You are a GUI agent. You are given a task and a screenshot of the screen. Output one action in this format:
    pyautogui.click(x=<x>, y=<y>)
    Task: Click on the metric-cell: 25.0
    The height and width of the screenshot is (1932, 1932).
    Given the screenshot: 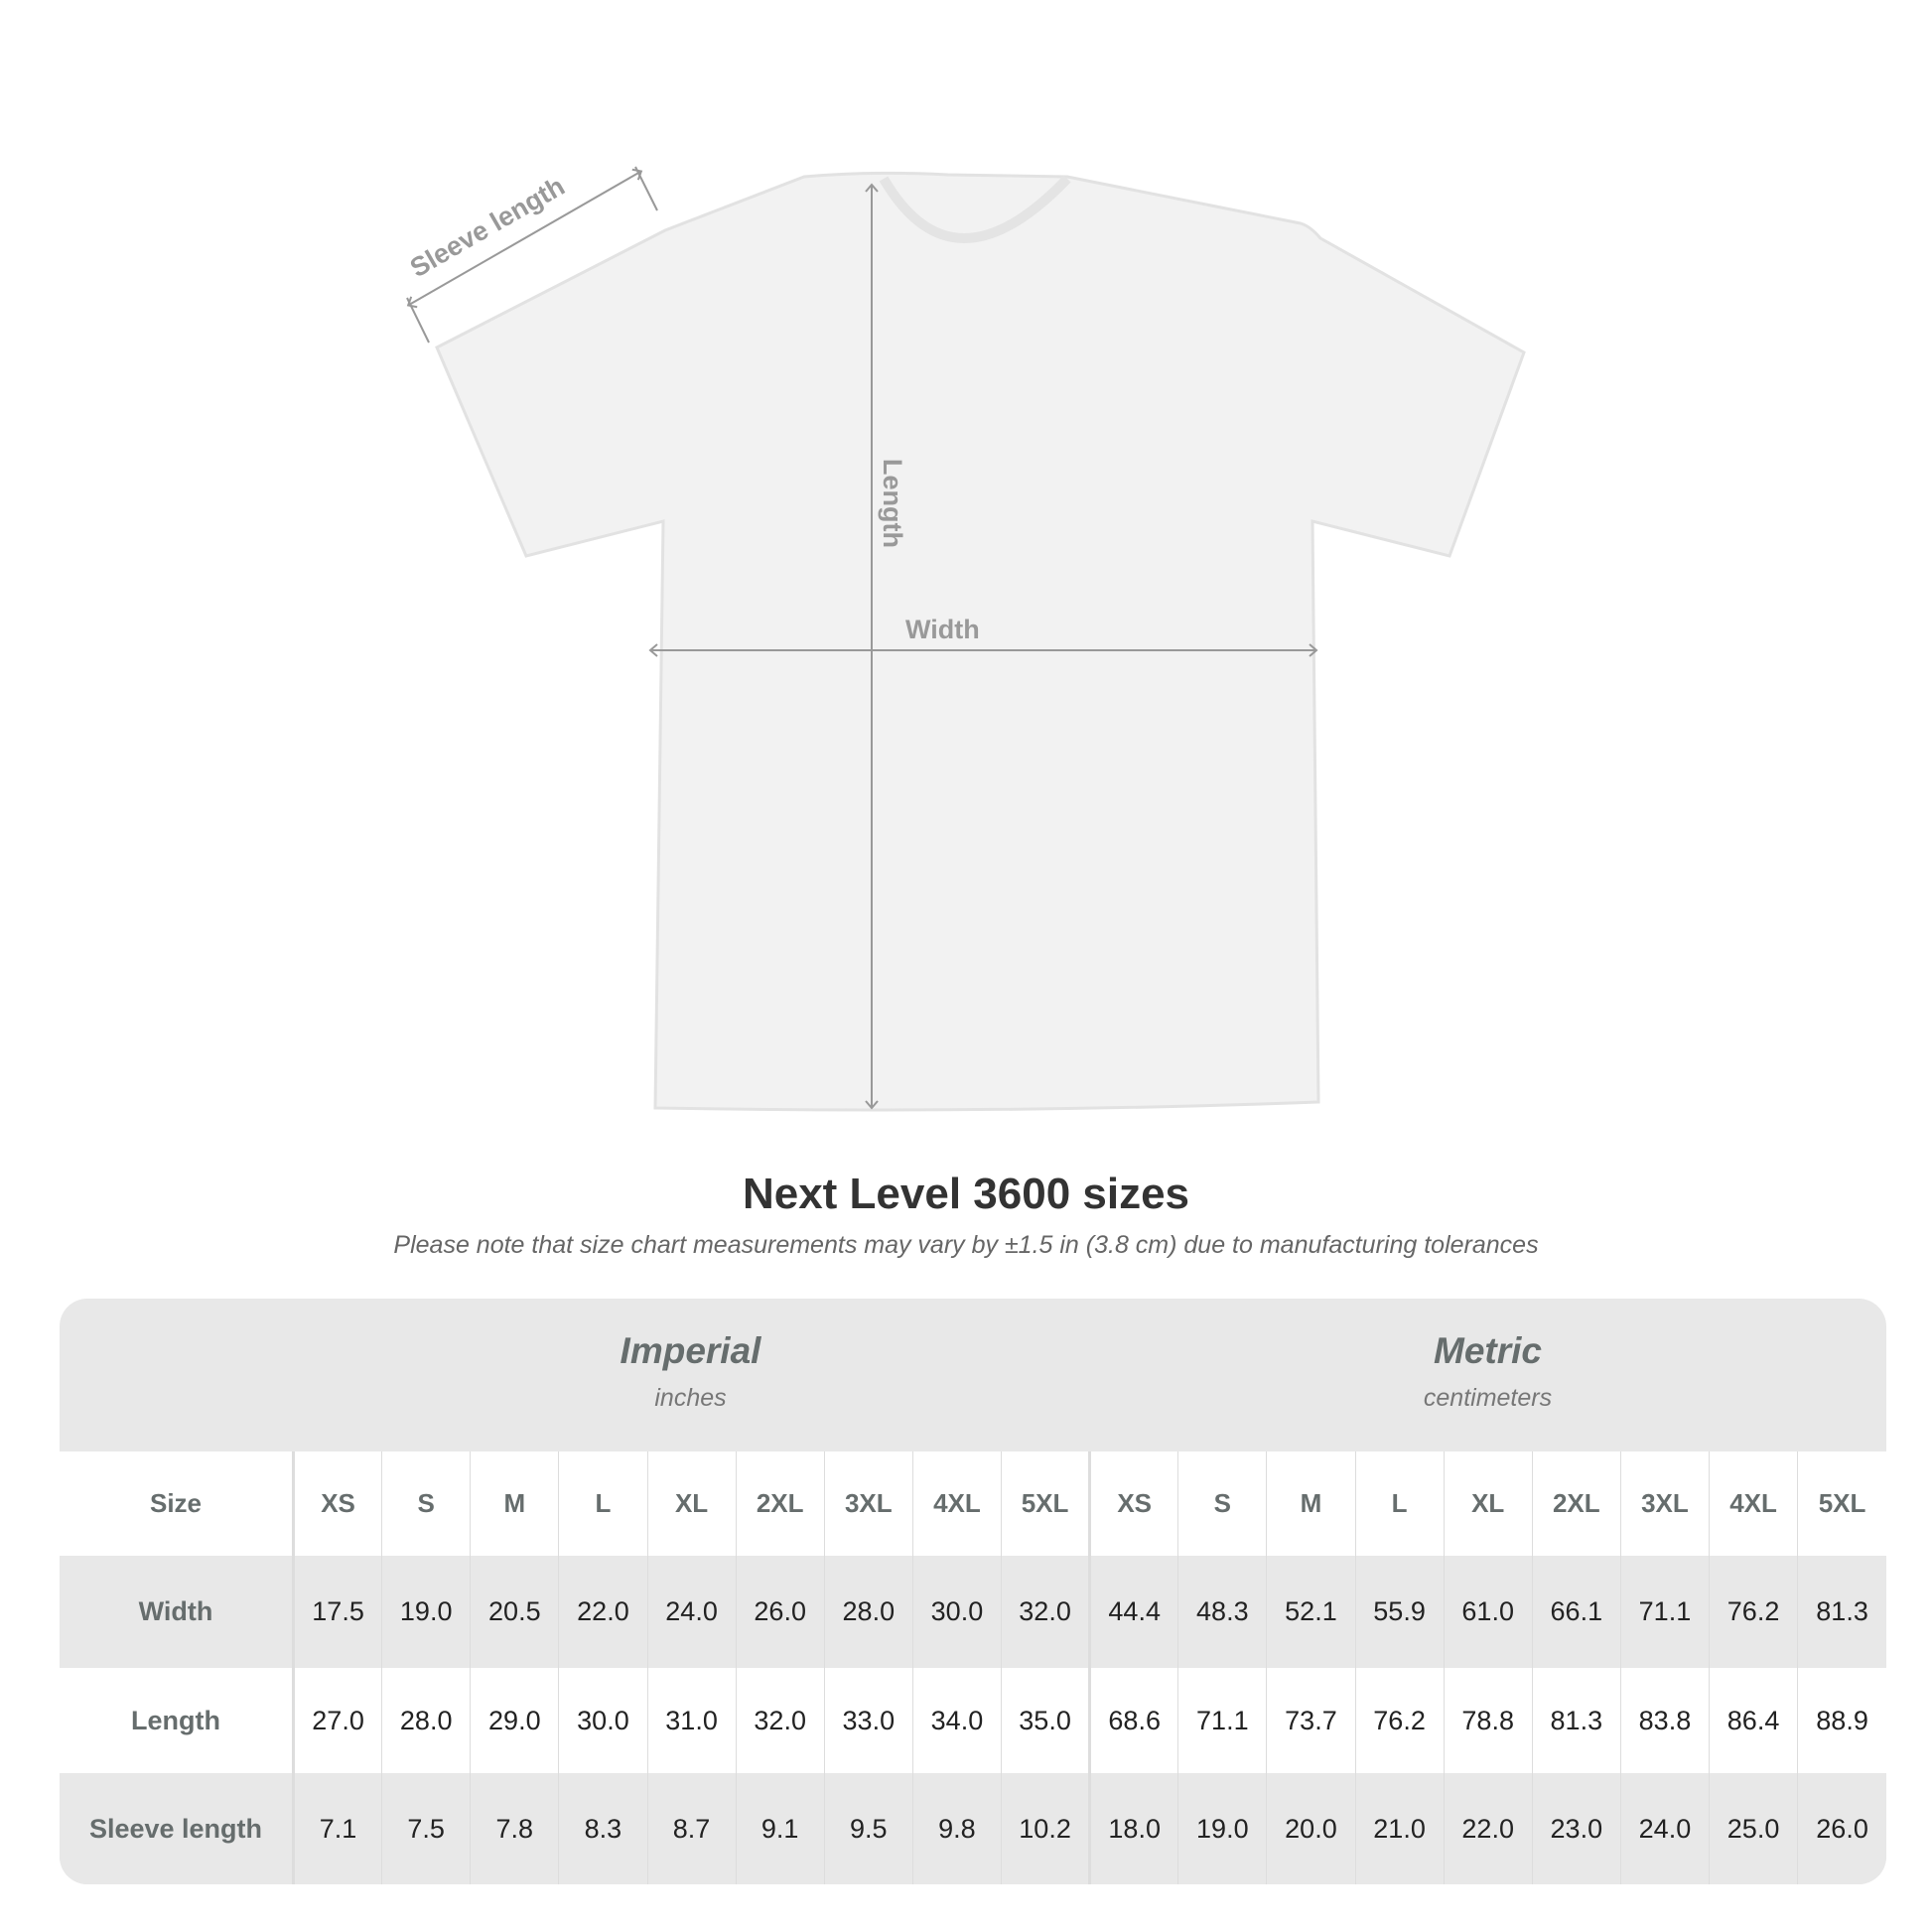 What is the action you would take?
    pyautogui.click(x=1753, y=1828)
    